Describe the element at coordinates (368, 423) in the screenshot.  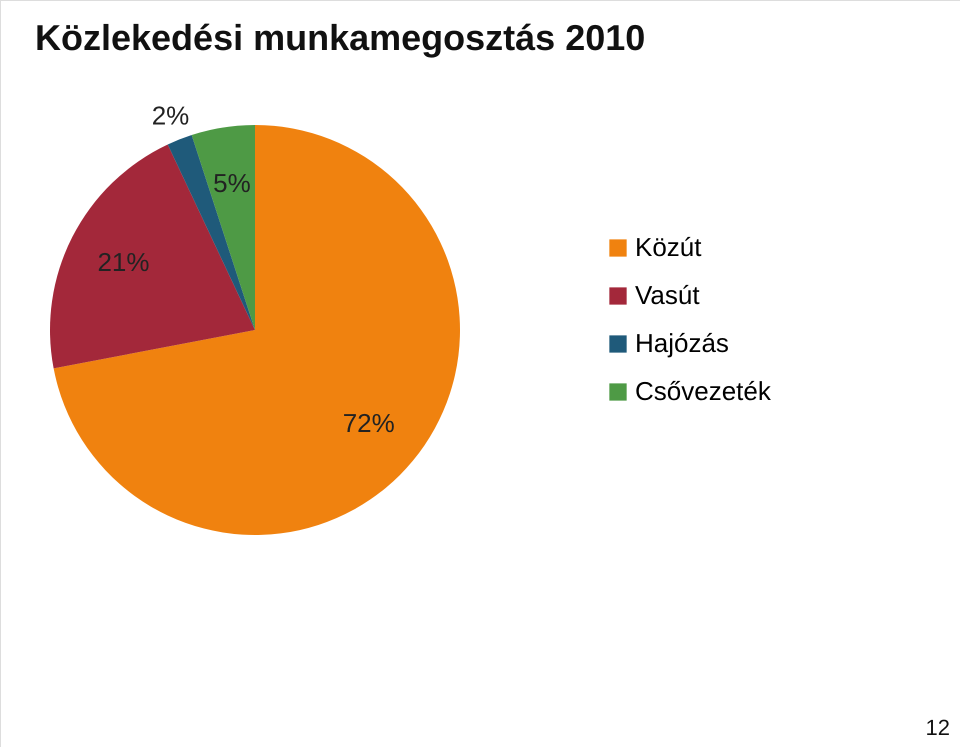
I see `data-label: 72%` at that location.